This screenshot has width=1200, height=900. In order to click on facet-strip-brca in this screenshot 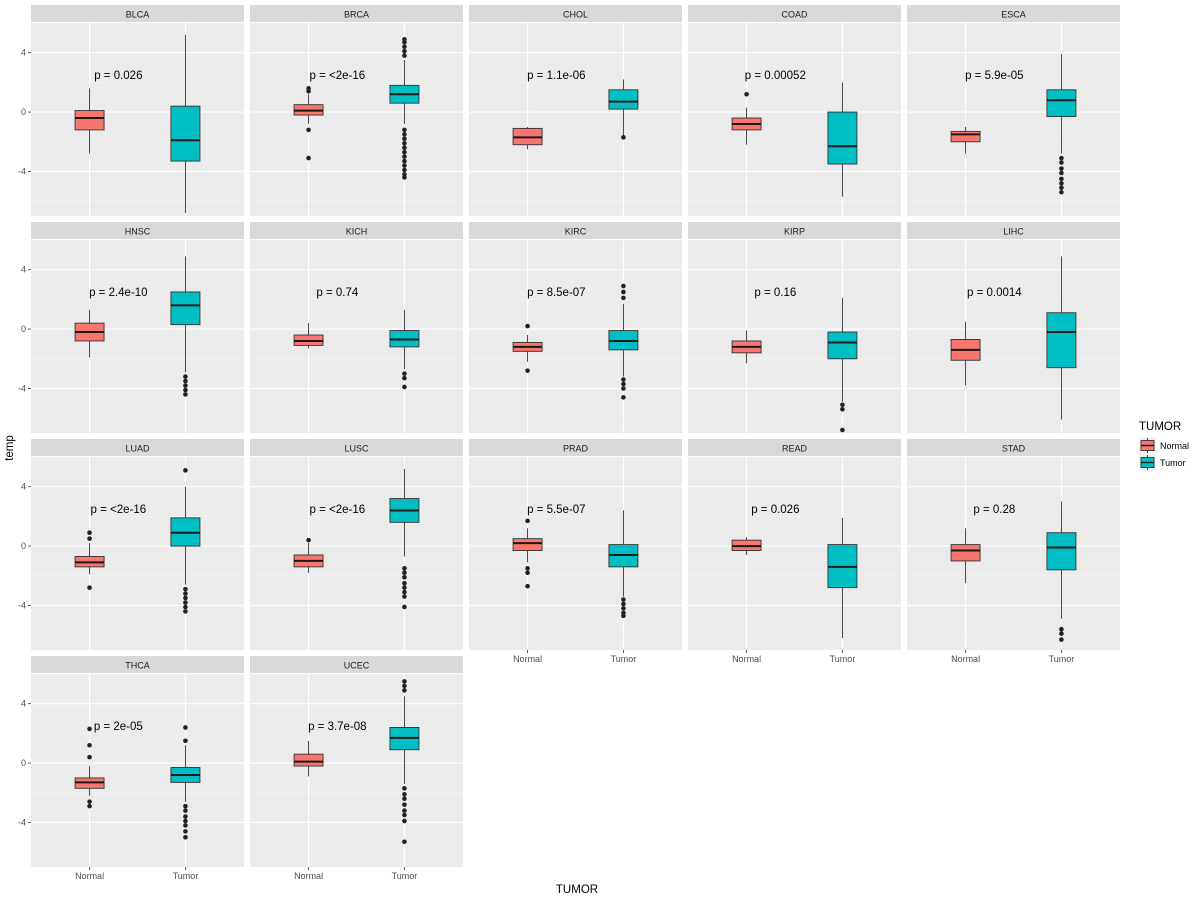, I will do `click(356, 13)`.